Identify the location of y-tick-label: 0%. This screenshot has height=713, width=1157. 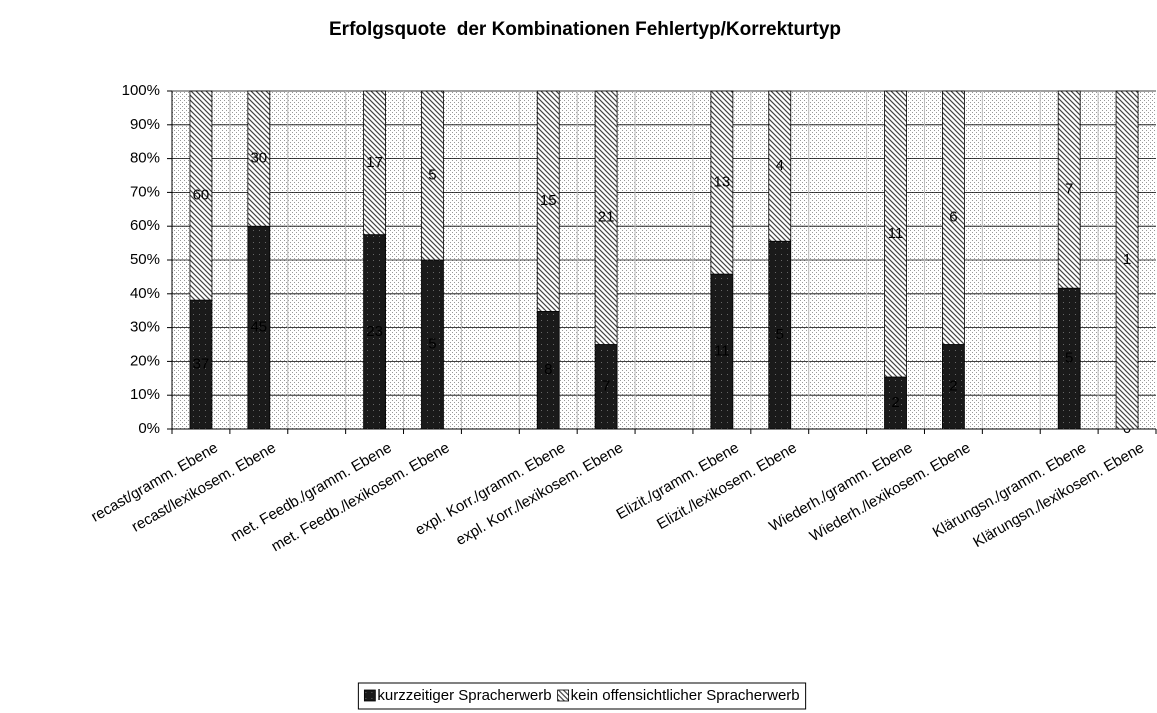
(149, 428).